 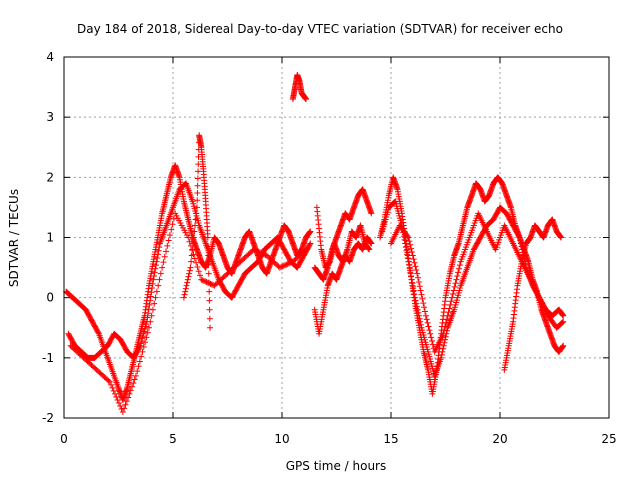 I want to click on x-tick-label: 20, so click(x=499, y=439).